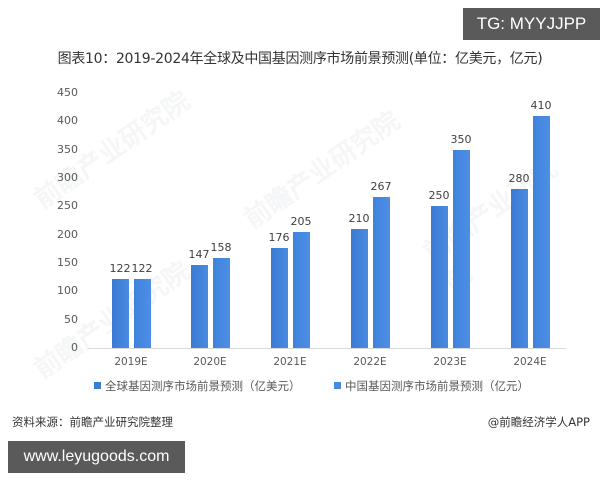 Image resolution: width=600 pixels, height=480 pixels. Describe the element at coordinates (203, 386) in the screenshot. I see `legend-label: 全球基因测序市场前景预测（亿美元）` at that location.